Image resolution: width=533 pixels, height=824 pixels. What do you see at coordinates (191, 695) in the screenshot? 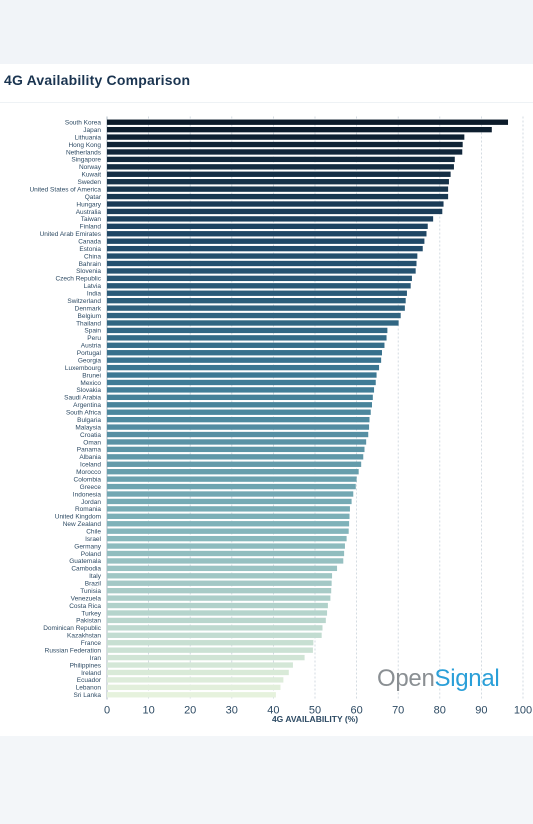
I see `bar-sri-lanka` at bounding box center [191, 695].